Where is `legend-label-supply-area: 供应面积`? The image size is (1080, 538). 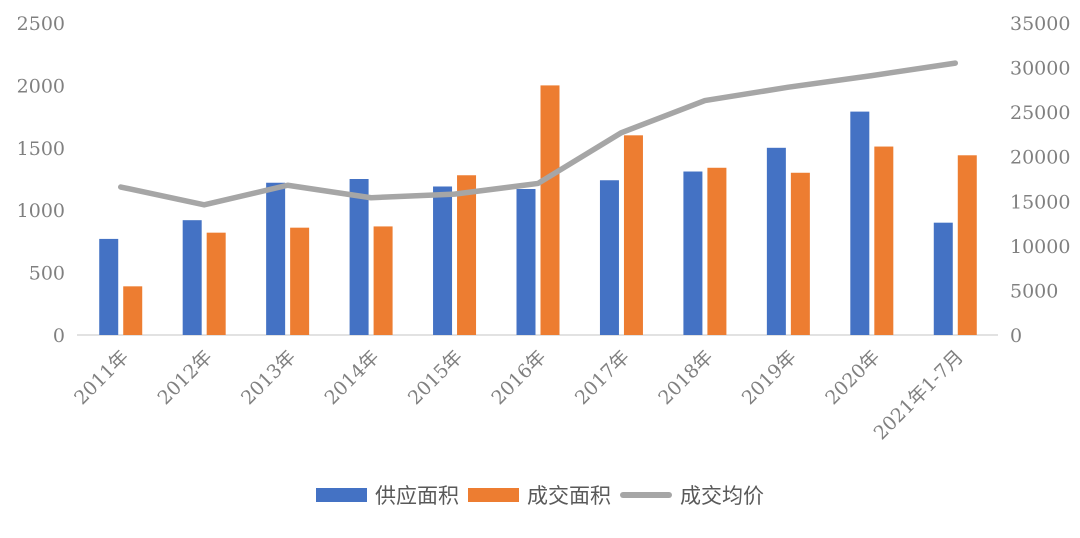
legend-label-supply-area: 供应面积 is located at coordinates (417, 496).